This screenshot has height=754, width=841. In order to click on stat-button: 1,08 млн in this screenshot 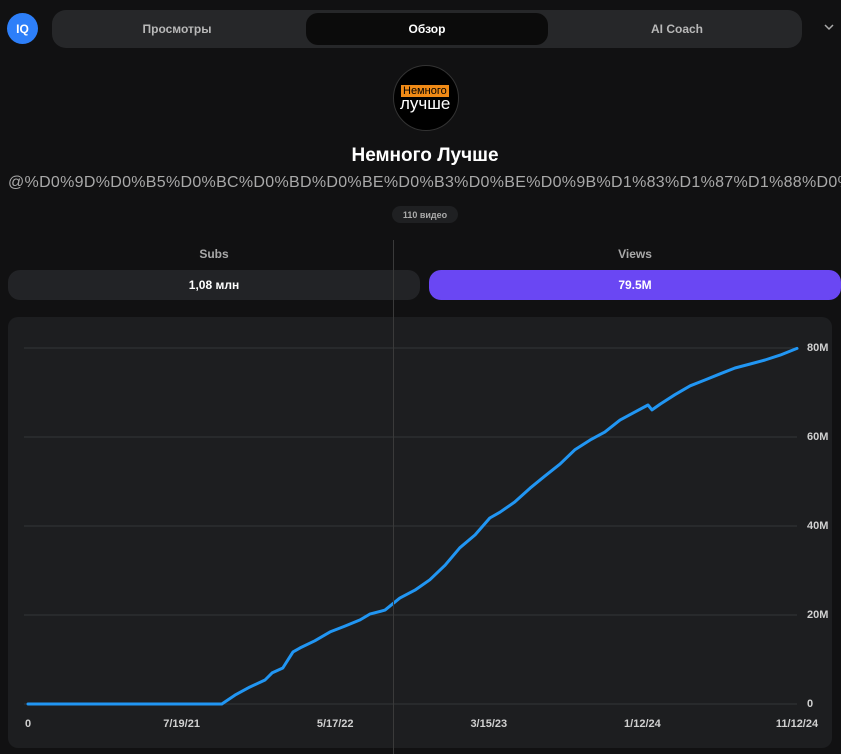, I will do `click(214, 285)`.